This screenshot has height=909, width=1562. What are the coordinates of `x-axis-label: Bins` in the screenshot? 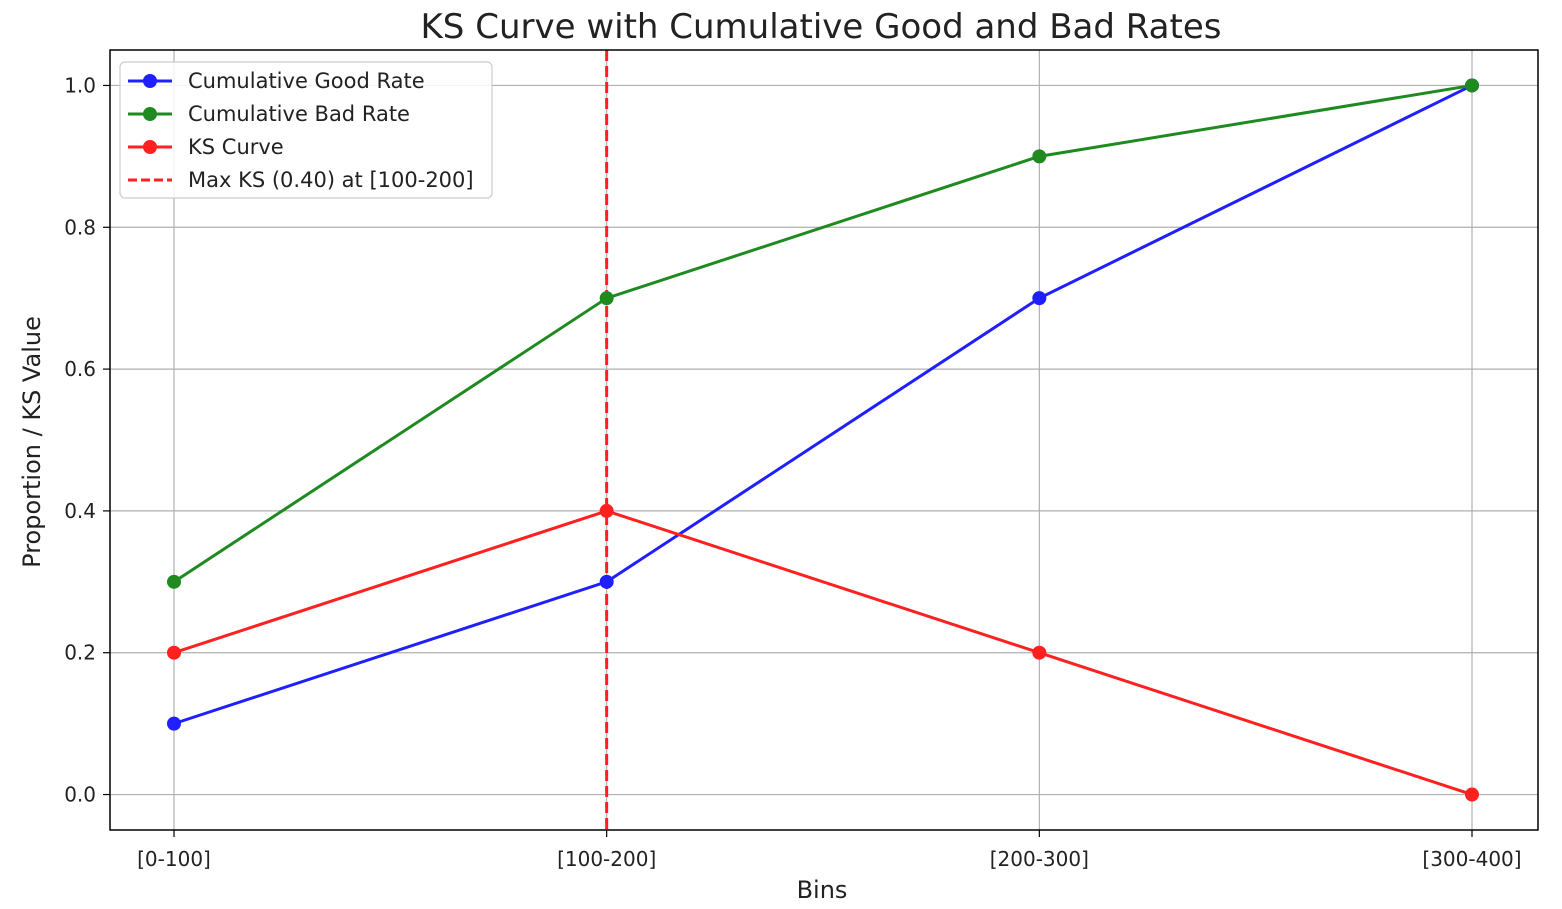 It's located at (822, 890).